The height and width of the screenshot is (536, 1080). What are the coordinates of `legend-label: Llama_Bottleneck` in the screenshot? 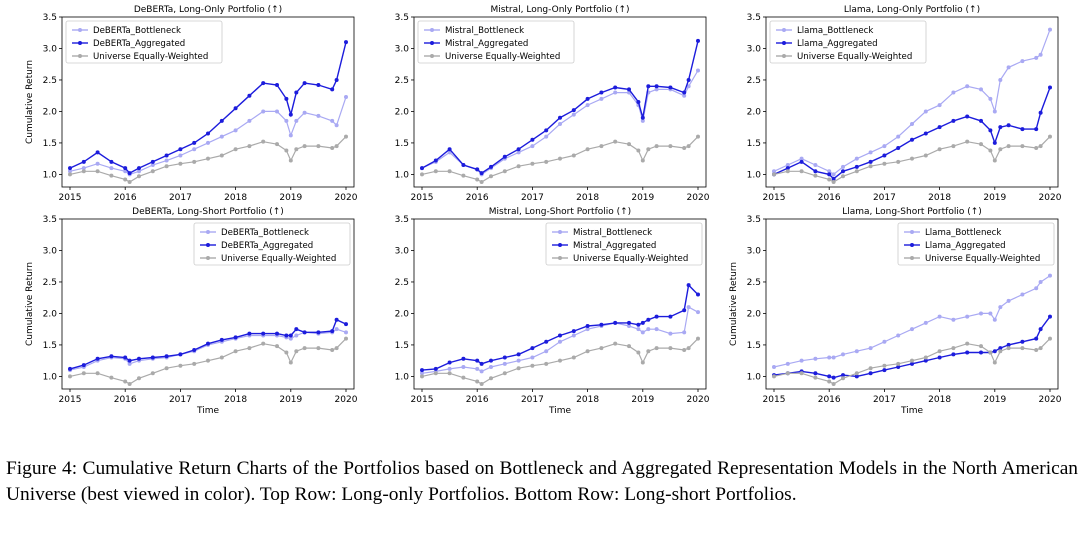 It's located at (963, 233).